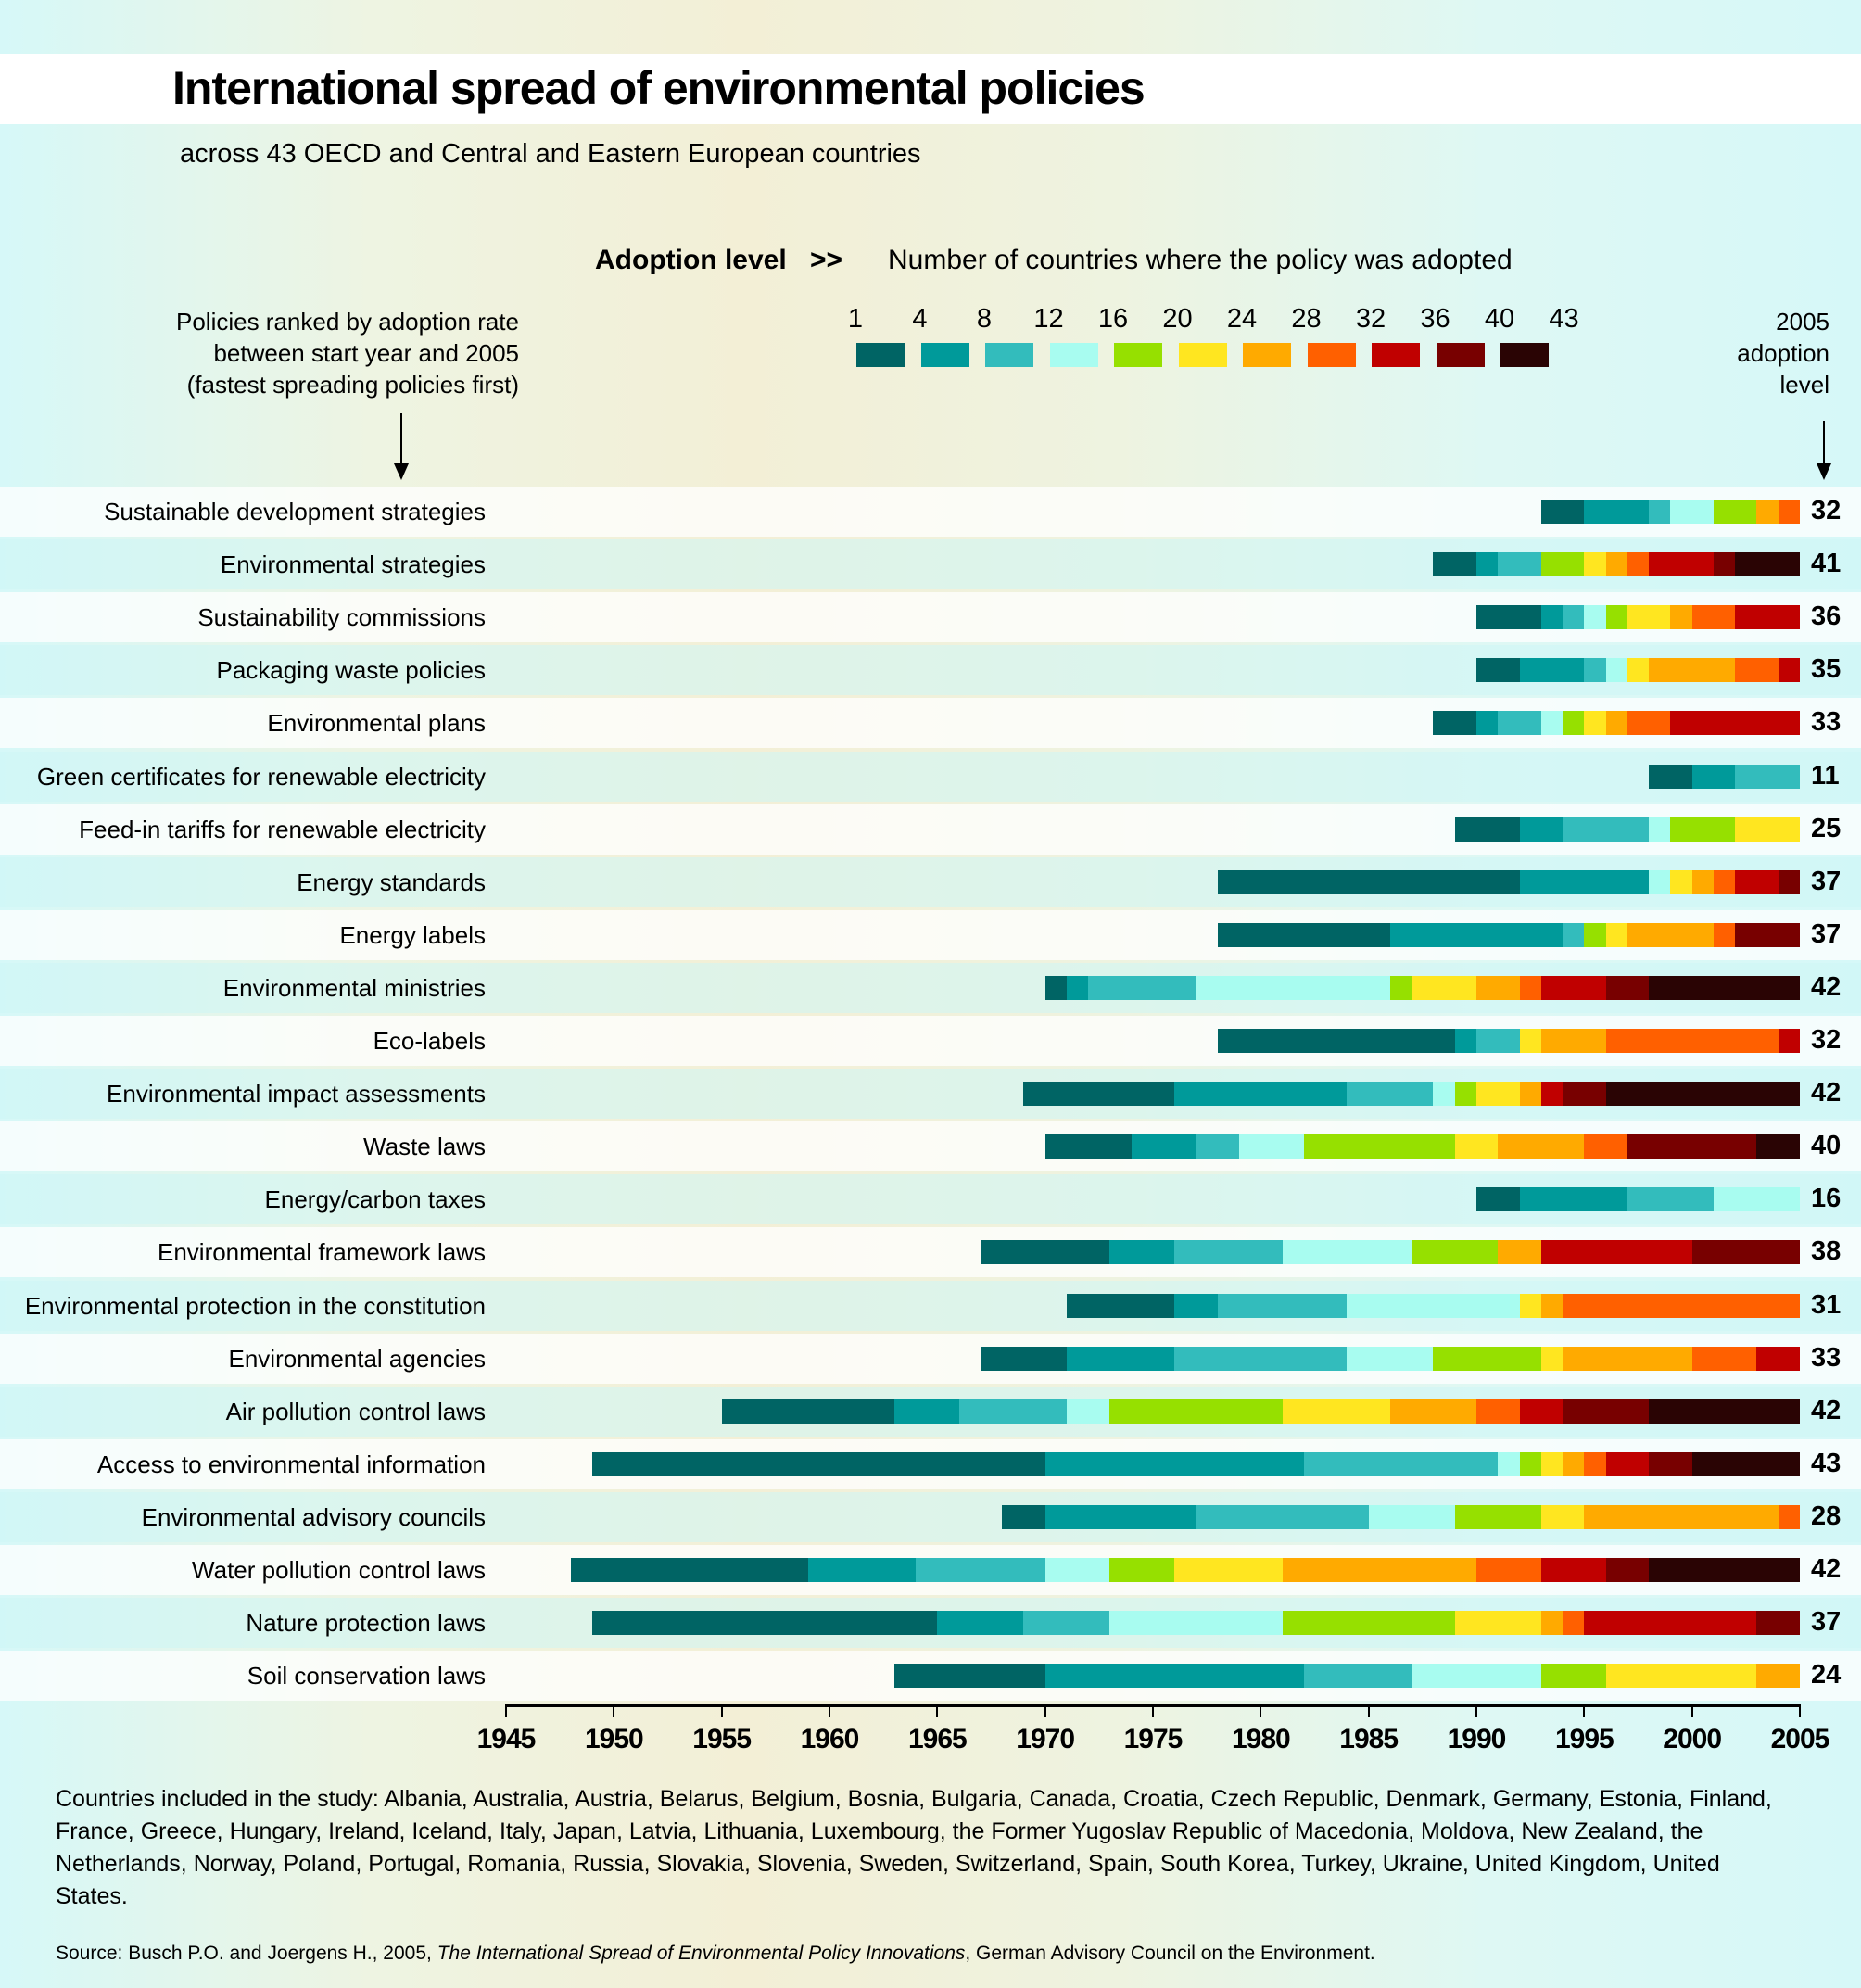  Describe the element at coordinates (1306, 319) in the screenshot. I see `legend-level-label: 28` at that location.